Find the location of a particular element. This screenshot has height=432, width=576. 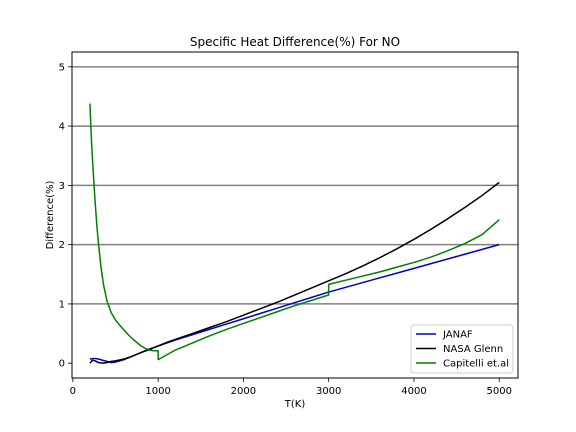

chart-title: Specific Heat Difference(%) For NO is located at coordinates (295, 42).